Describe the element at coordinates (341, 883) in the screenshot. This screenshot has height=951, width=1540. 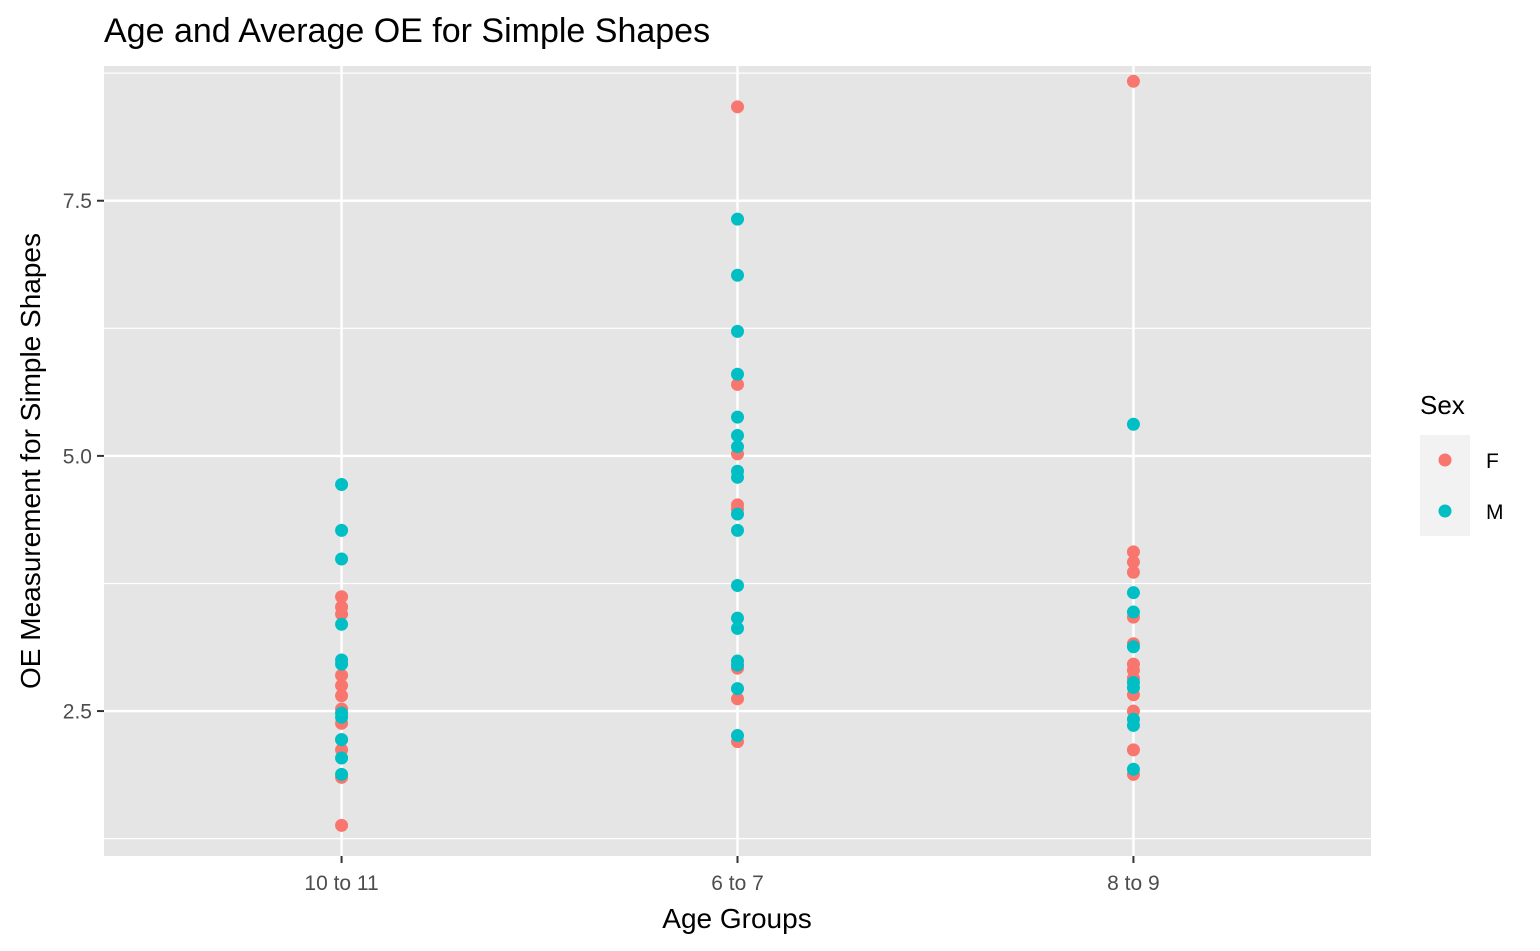
I see `x-tick-label: 10 to 11` at that location.